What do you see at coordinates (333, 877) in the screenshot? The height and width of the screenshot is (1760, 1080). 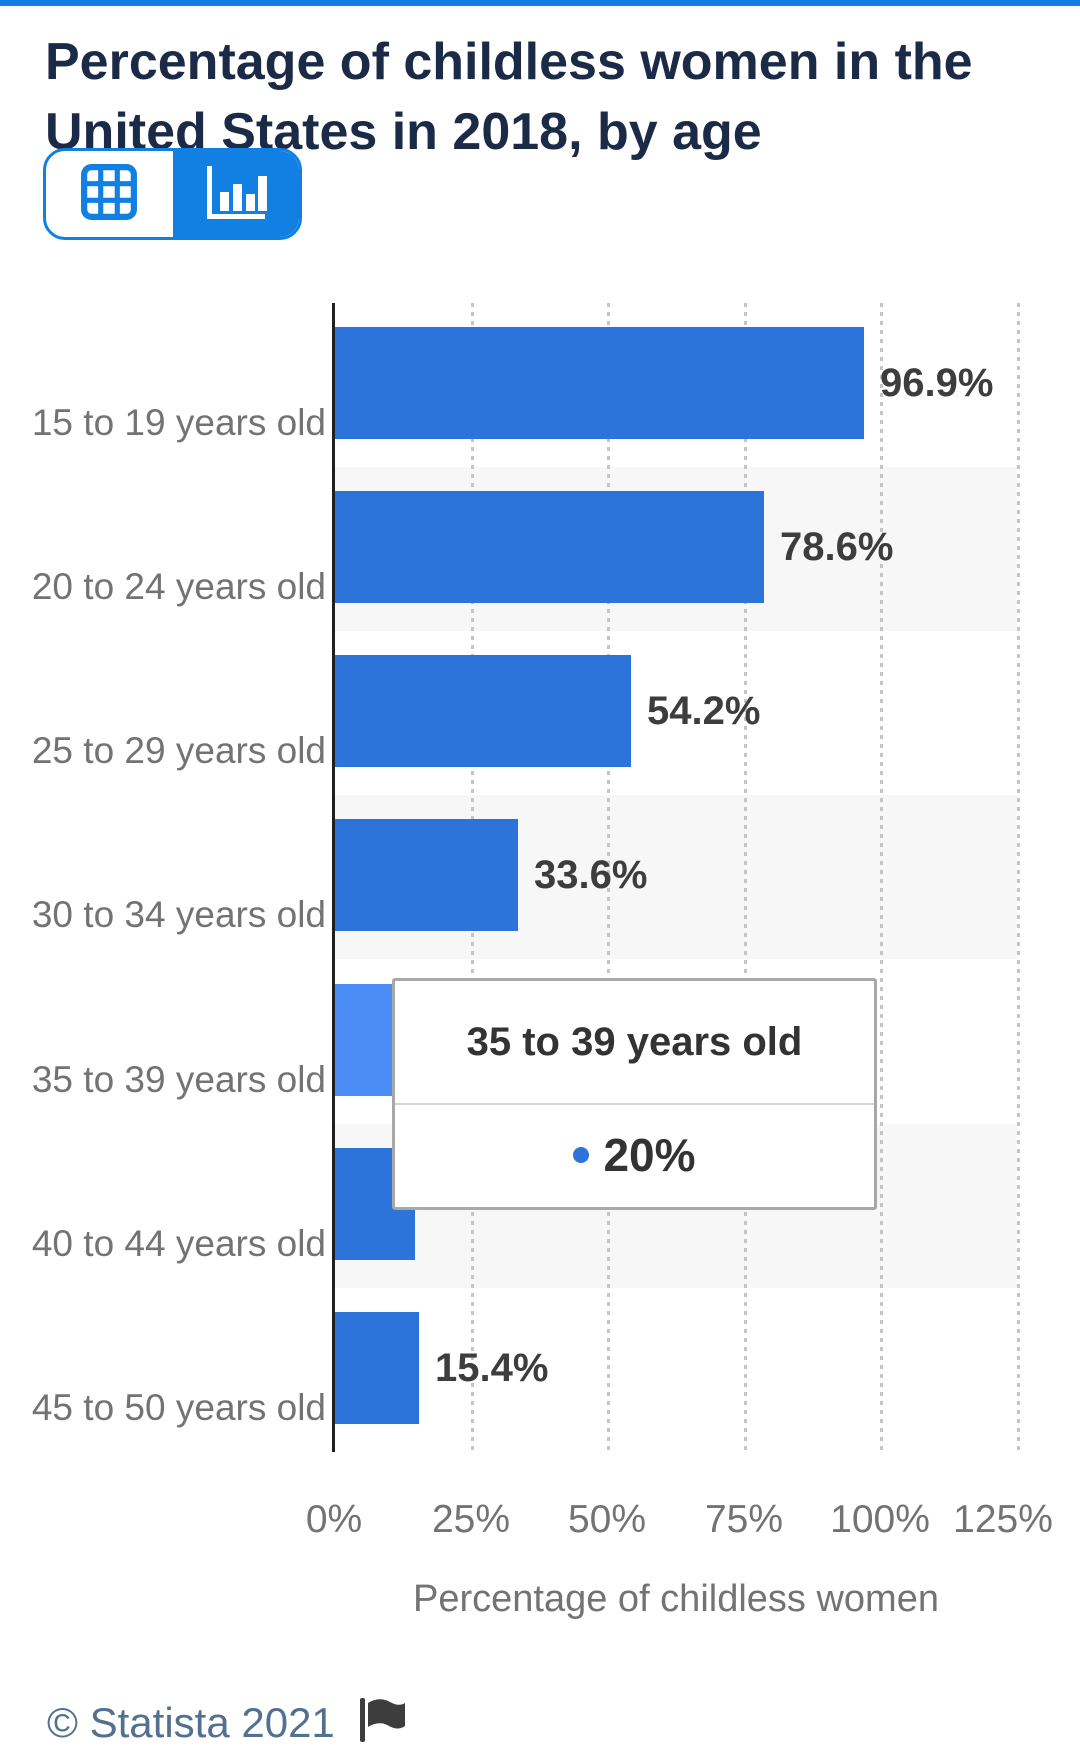 I see `y-axis-line` at bounding box center [333, 877].